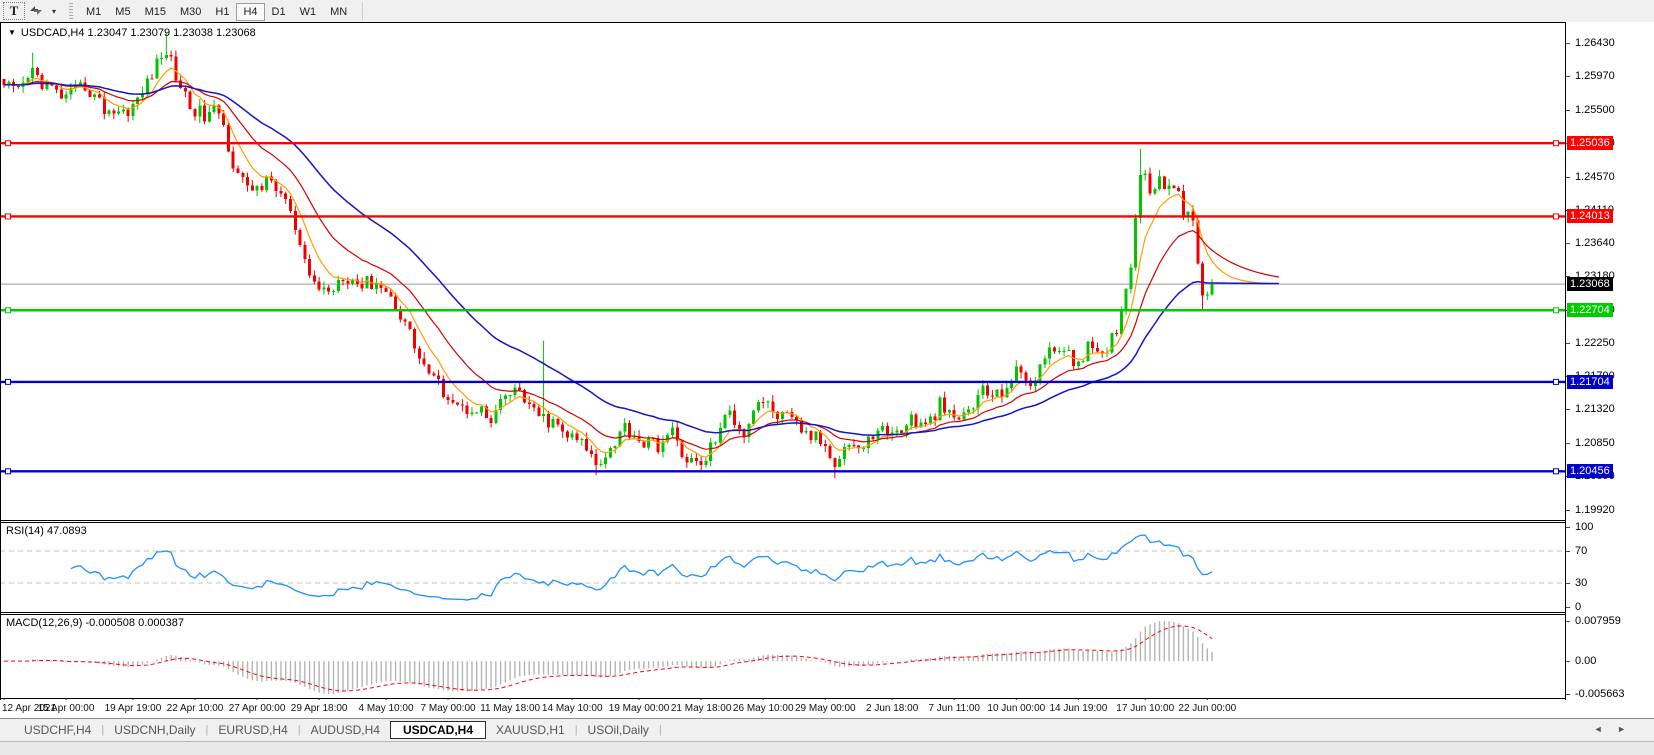 The width and height of the screenshot is (1654, 755). I want to click on date-label: 14 Jun 19:00, so click(1078, 708).